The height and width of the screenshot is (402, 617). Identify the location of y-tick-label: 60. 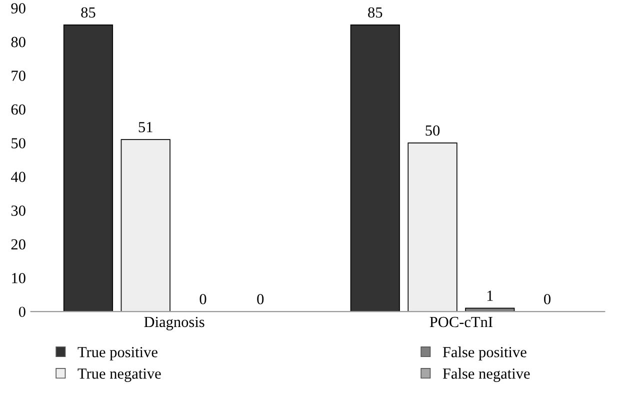
(18, 109).